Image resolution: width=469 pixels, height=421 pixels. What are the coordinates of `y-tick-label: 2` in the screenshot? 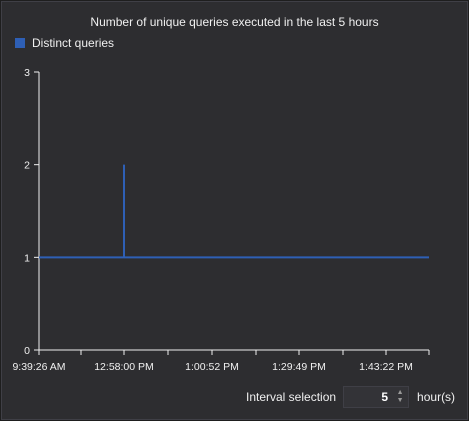 It's located at (27, 166).